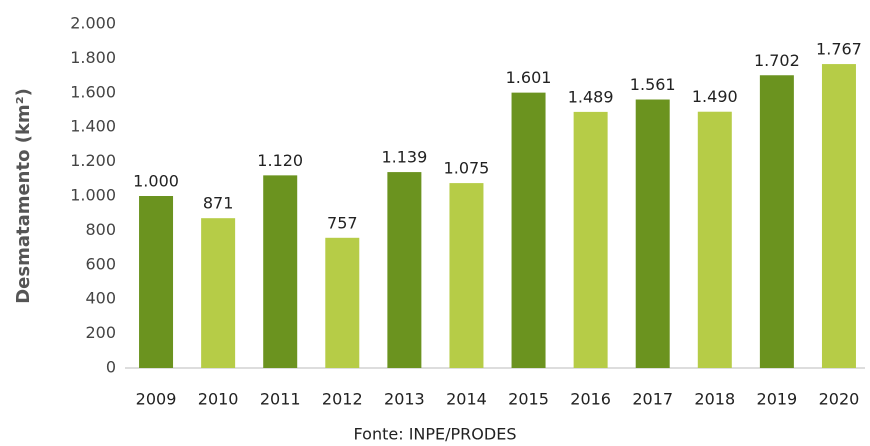 The height and width of the screenshot is (446, 870). I want to click on x-tick-label: 2012, so click(342, 399).